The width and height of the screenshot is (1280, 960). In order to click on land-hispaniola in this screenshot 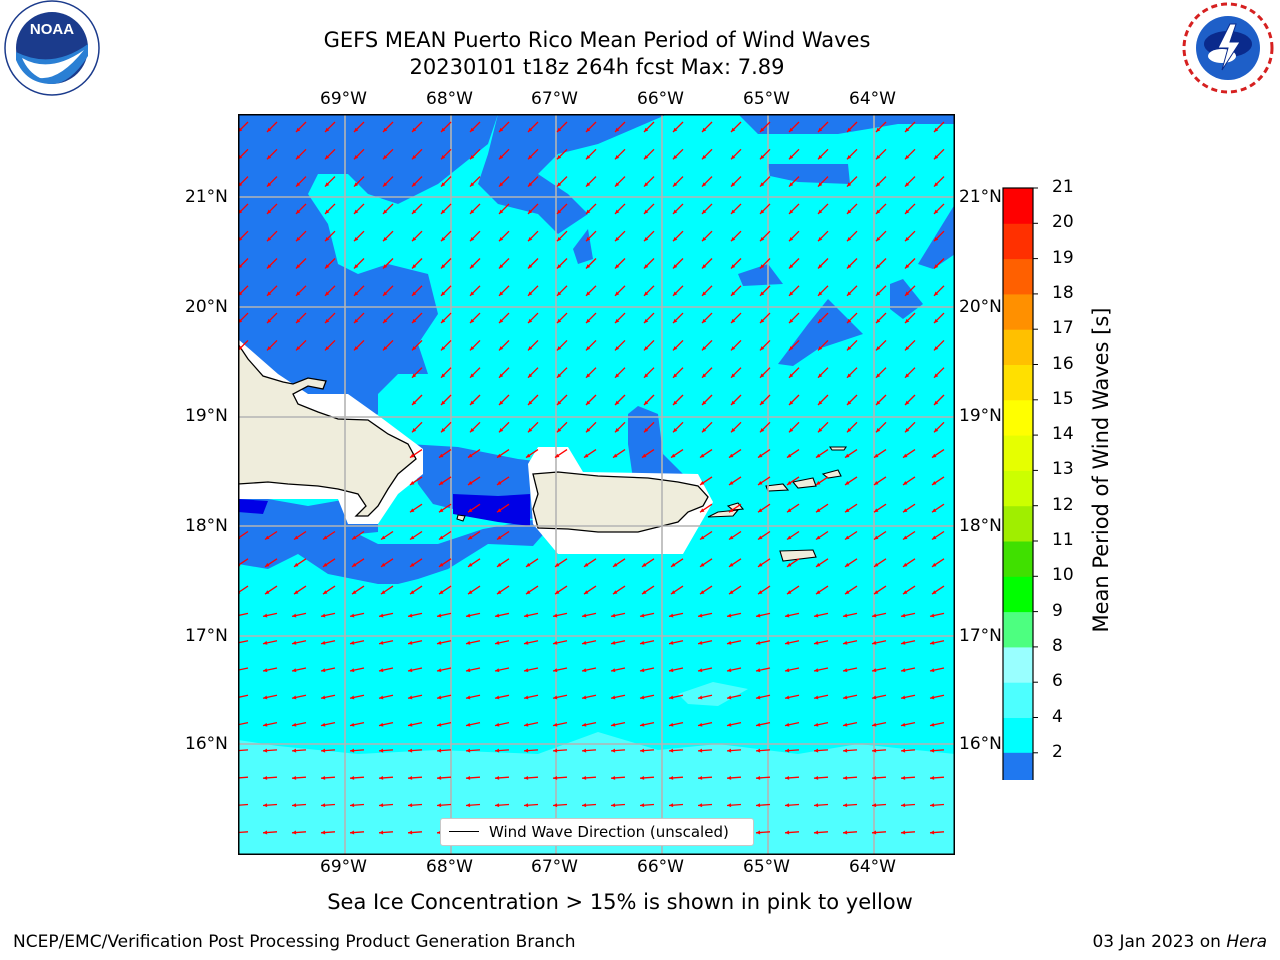, I will do `click(327, 429)`.